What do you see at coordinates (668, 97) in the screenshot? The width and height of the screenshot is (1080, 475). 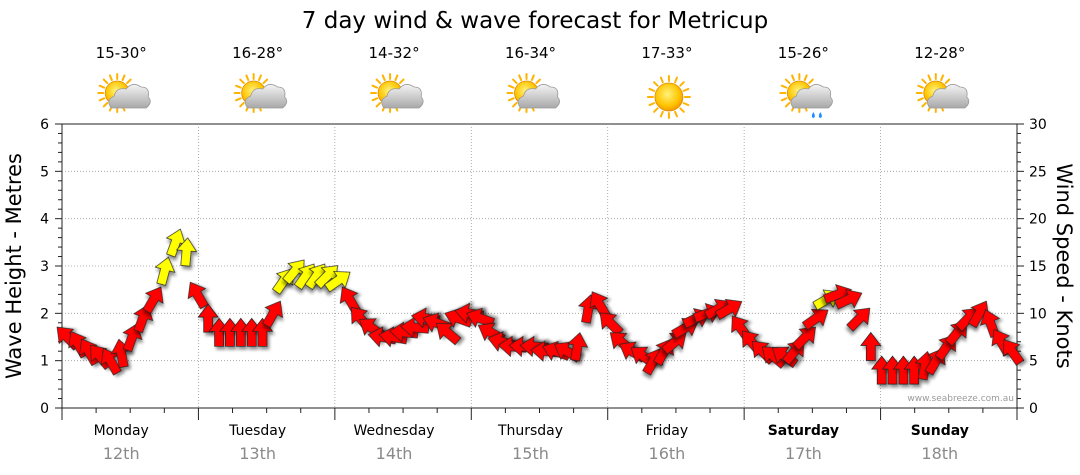 I see `sunny-icon` at bounding box center [668, 97].